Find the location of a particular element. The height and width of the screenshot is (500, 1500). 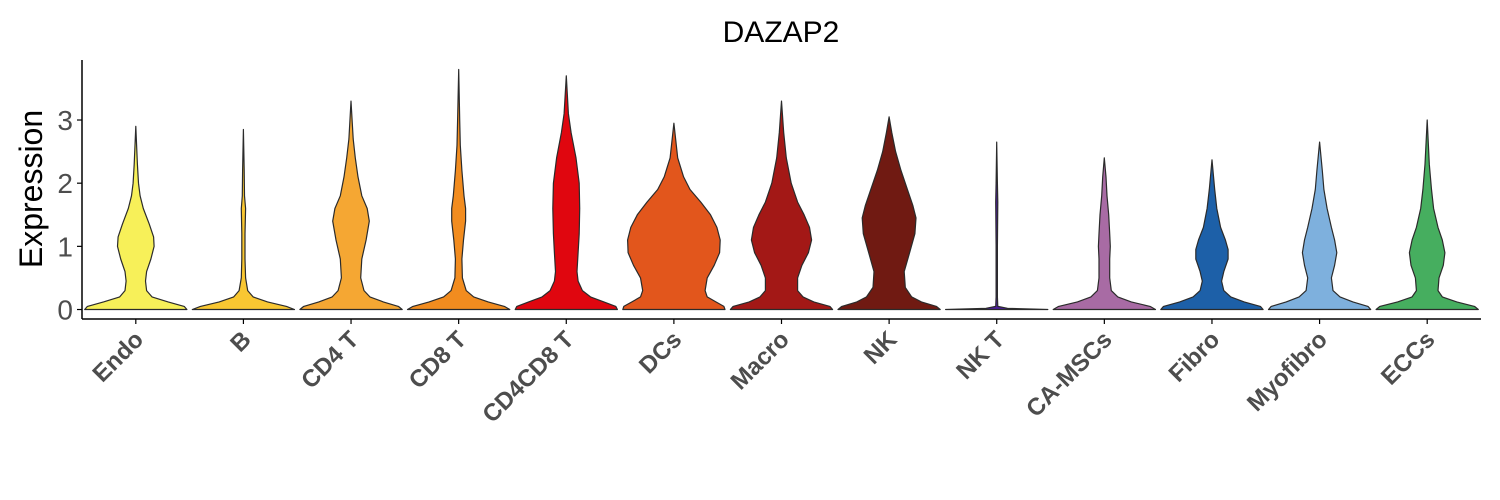

y-tick-label: 2 is located at coordinates (65, 183).